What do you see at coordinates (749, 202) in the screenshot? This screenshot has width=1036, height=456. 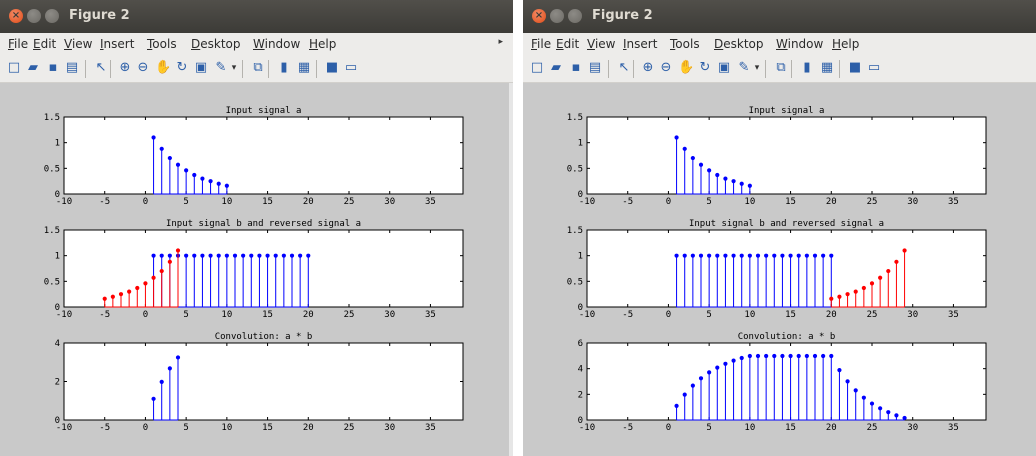 I see `x-tick-label: 10` at bounding box center [749, 202].